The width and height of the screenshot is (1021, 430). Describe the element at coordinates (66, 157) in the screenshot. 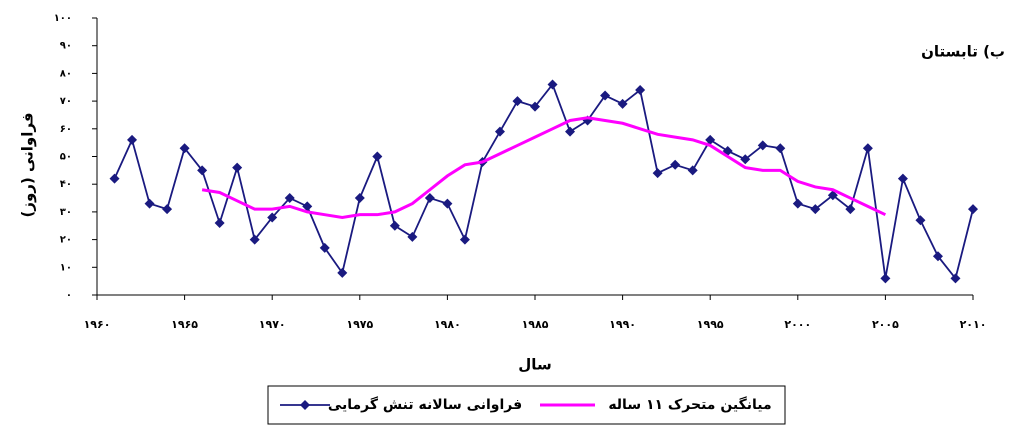

I see `y-tick-label: ۵۰` at that location.